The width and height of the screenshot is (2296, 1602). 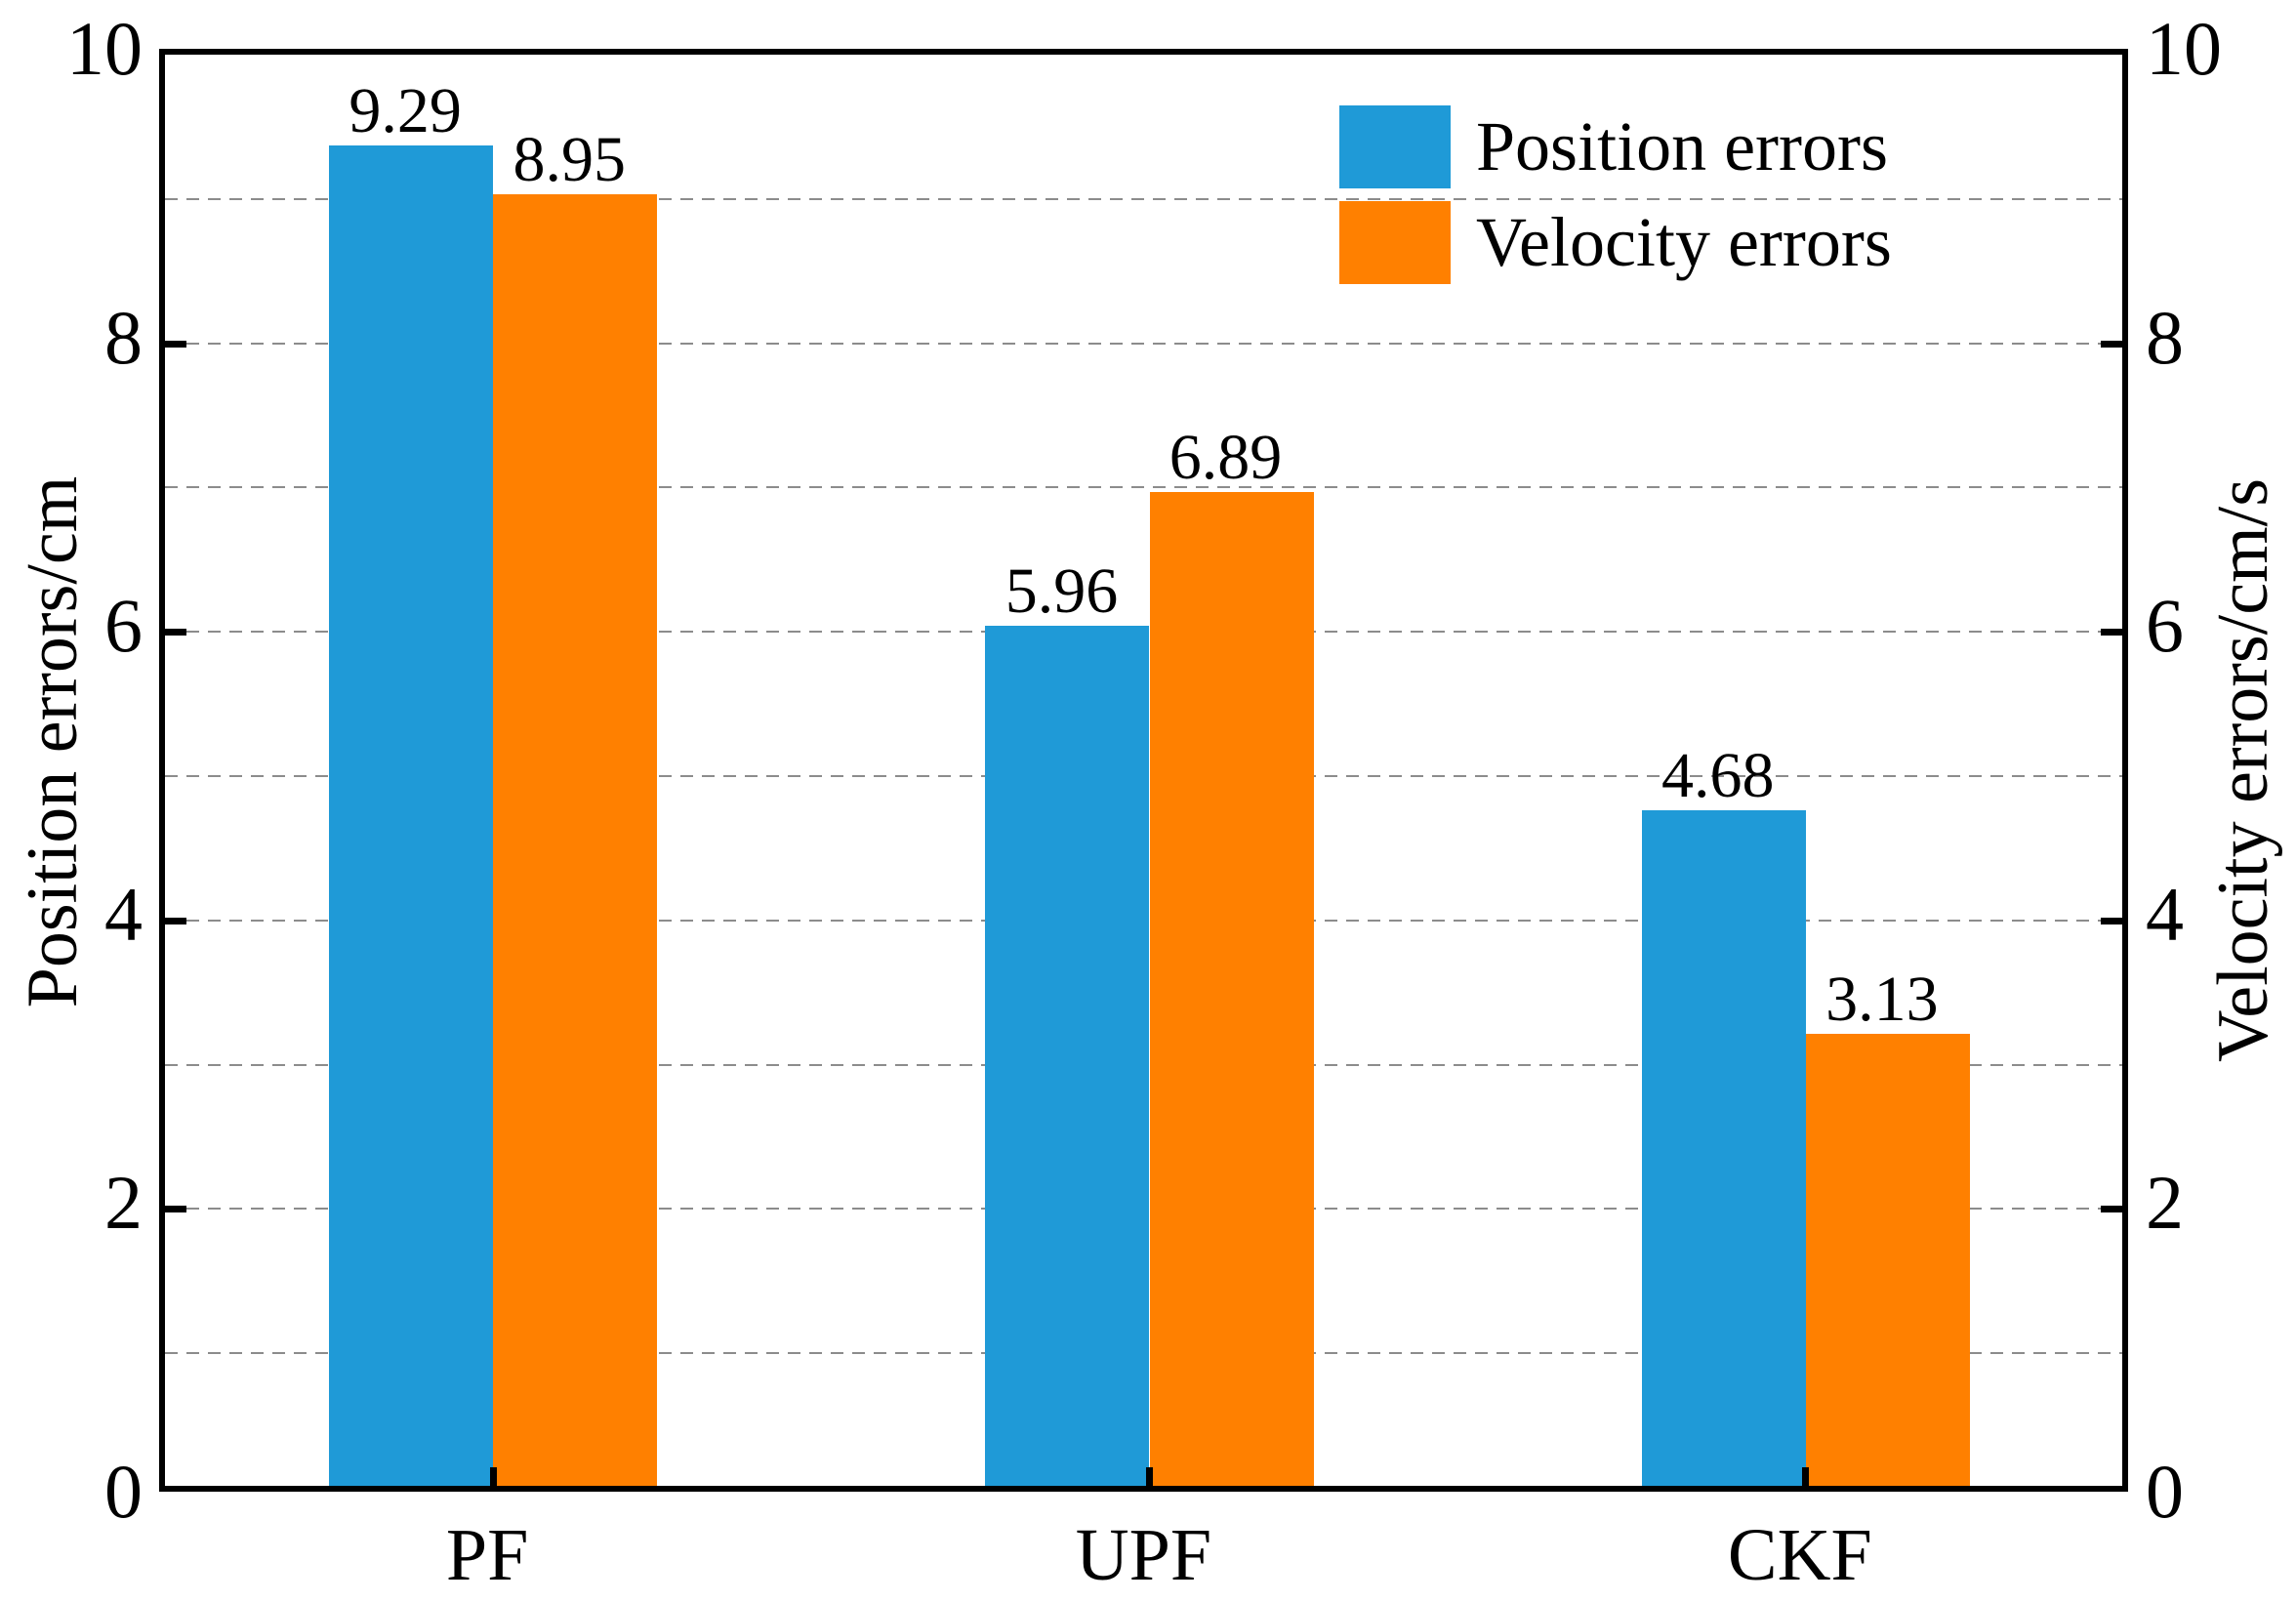 What do you see at coordinates (123, 1491) in the screenshot?
I see `y-tick-label-left-0: 0` at bounding box center [123, 1491].